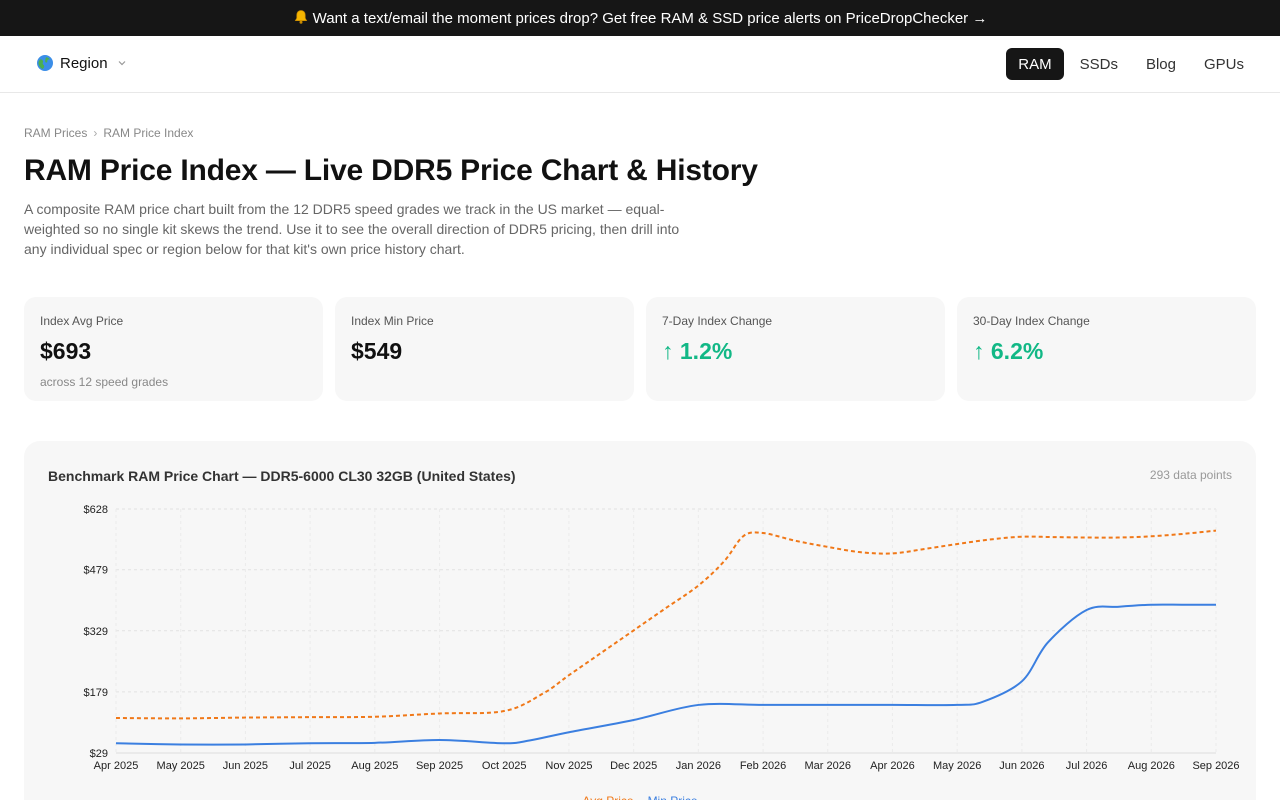 Image resolution: width=1280 pixels, height=800 pixels. What do you see at coordinates (717, 321) in the screenshot?
I see `stat-label: 7-Day Index Change` at bounding box center [717, 321].